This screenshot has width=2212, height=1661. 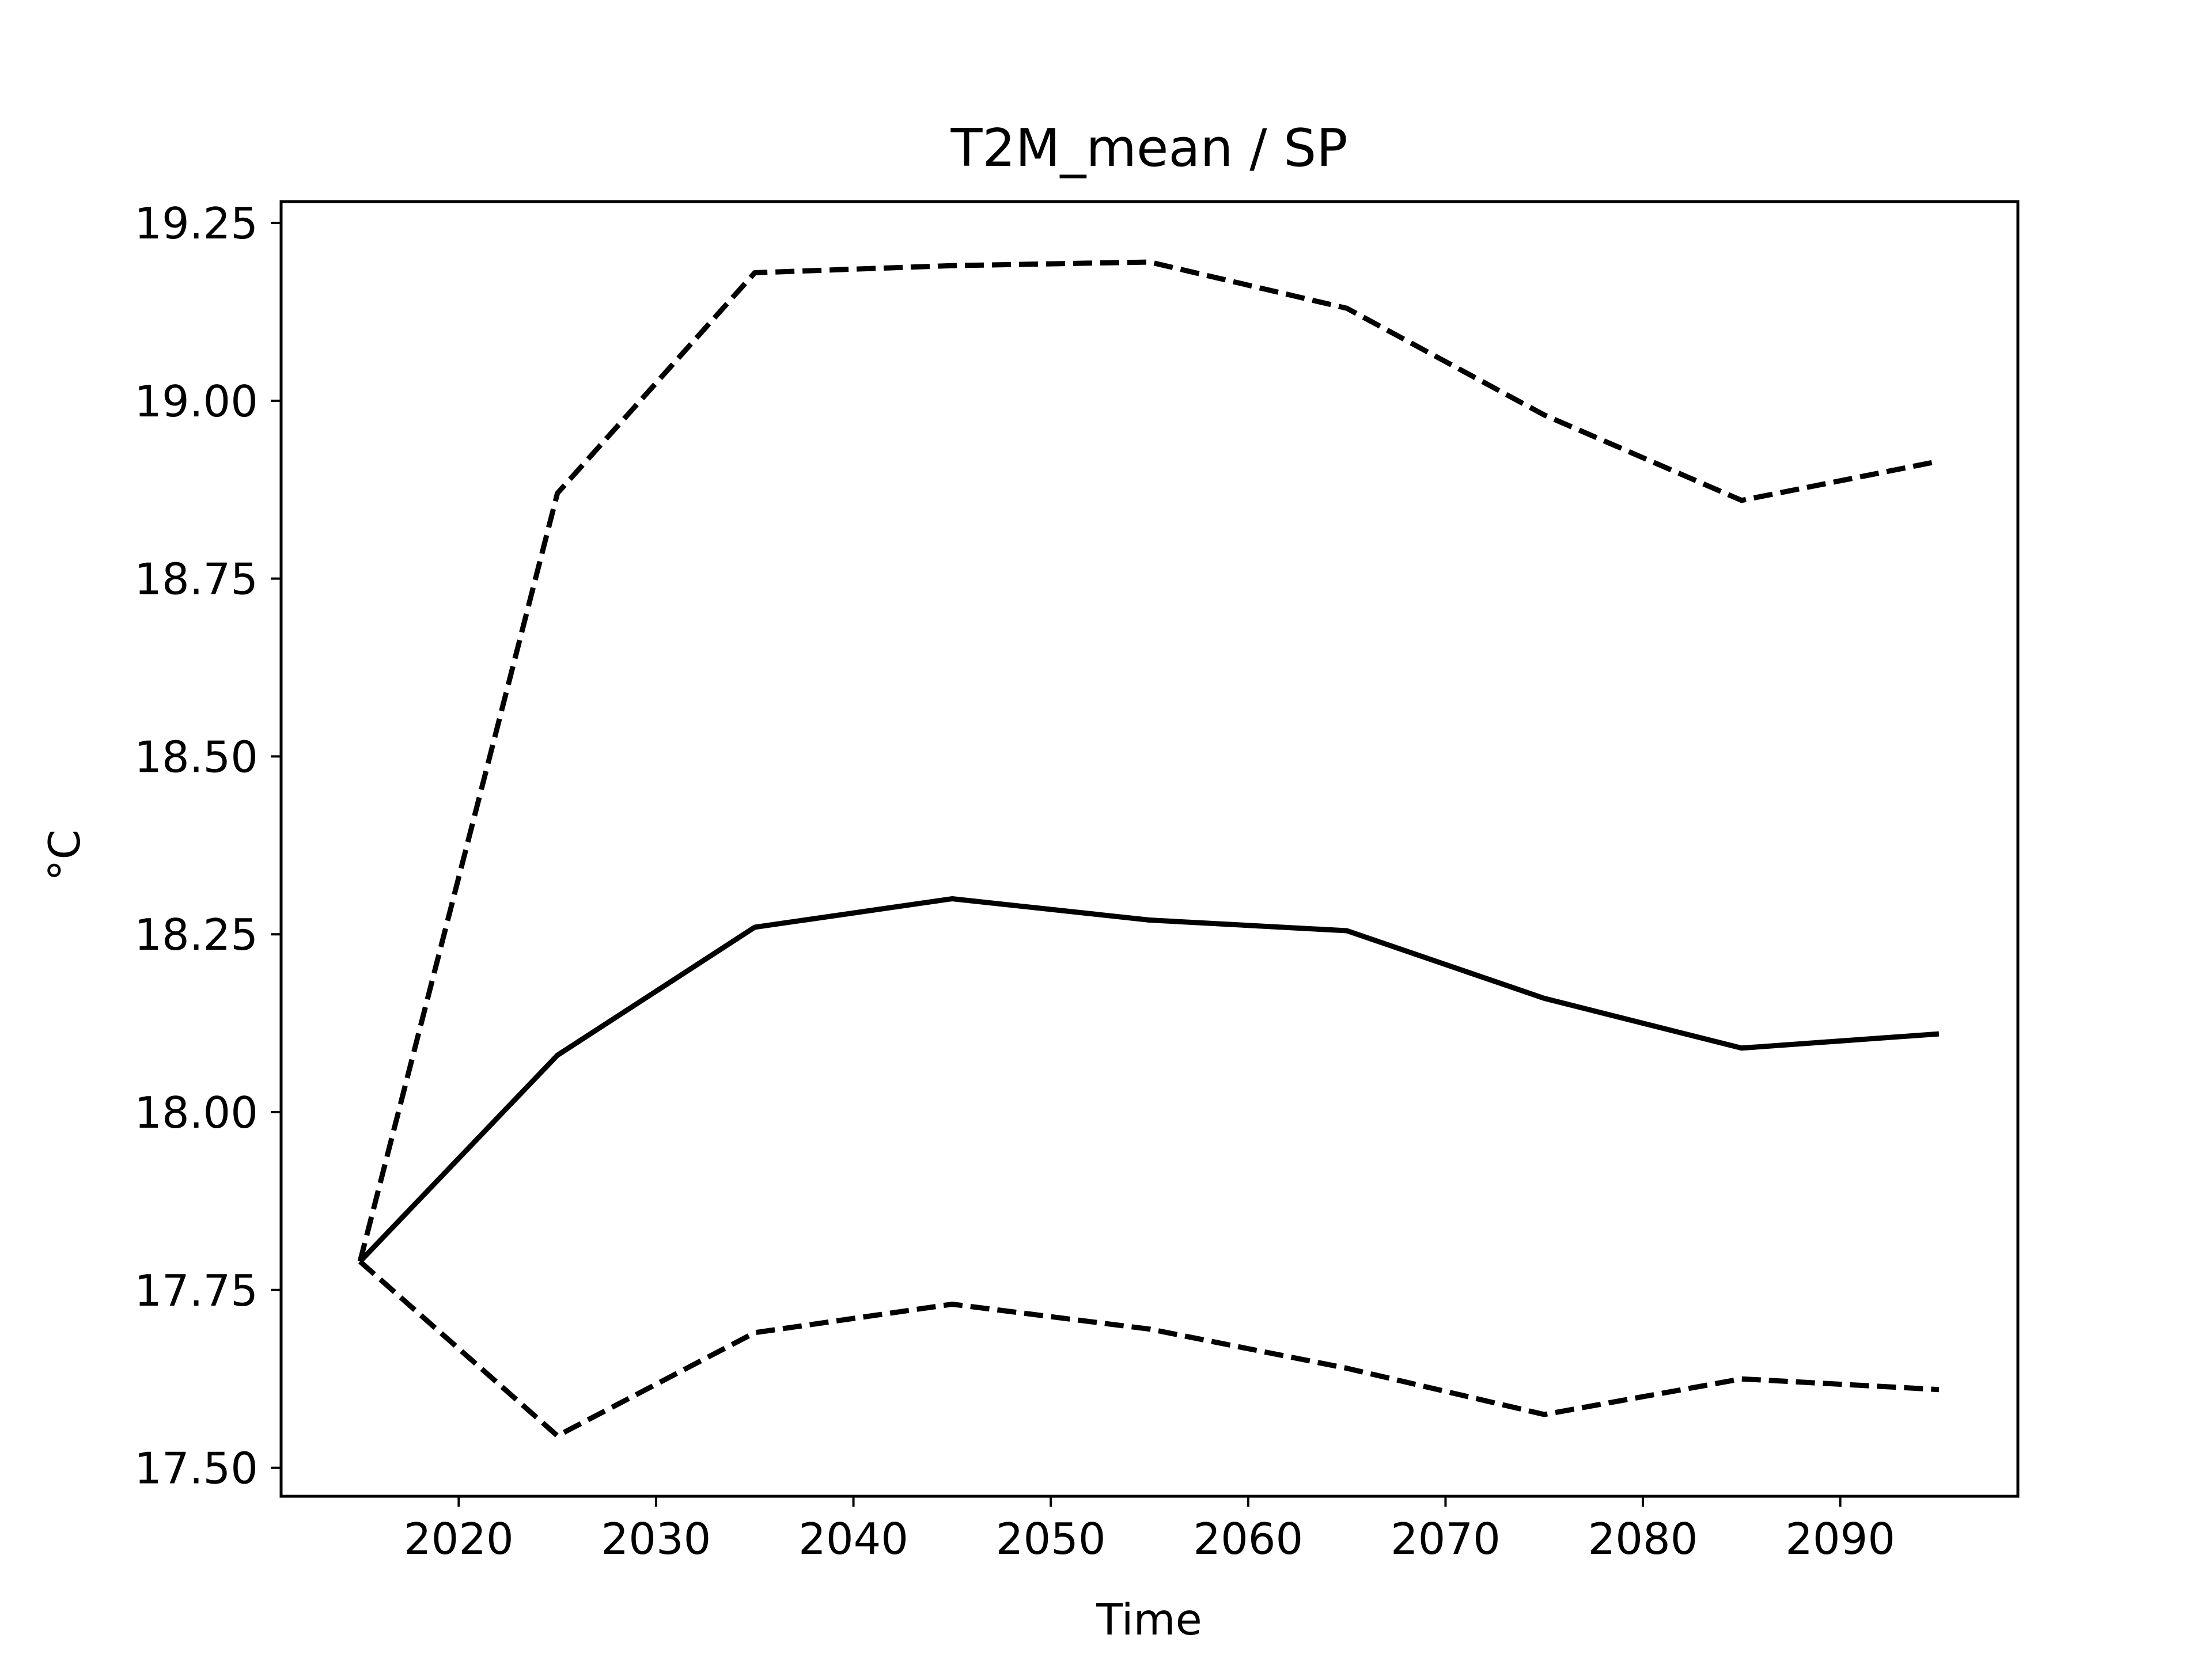 What do you see at coordinates (1051, 1539) in the screenshot?
I see `x-tick-label: 2050` at bounding box center [1051, 1539].